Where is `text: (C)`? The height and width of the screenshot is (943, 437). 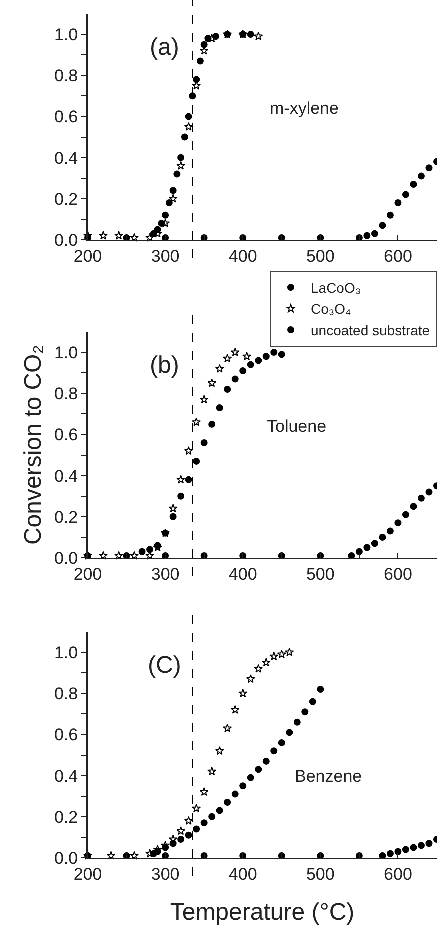 text: (C) is located at coordinates (165, 665).